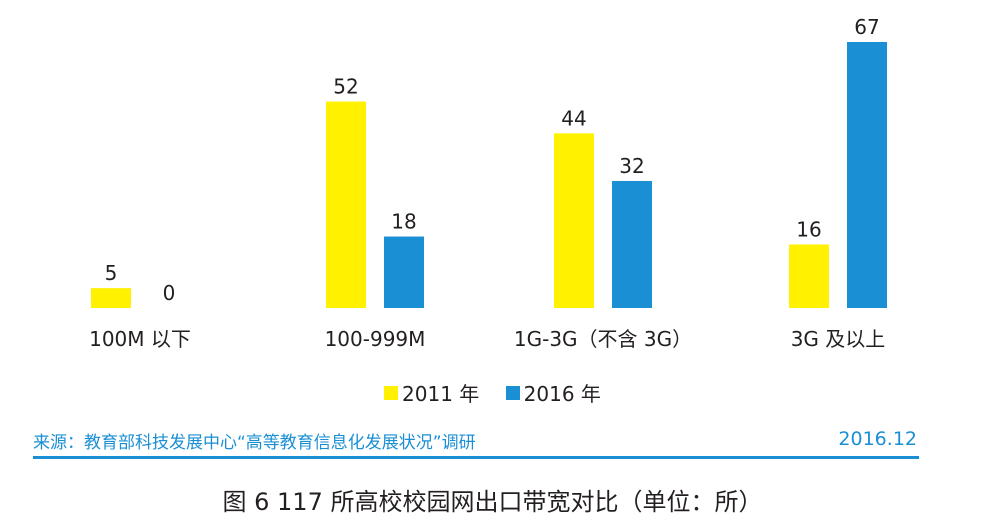 The image size is (985, 523). I want to click on divider, so click(476, 457).